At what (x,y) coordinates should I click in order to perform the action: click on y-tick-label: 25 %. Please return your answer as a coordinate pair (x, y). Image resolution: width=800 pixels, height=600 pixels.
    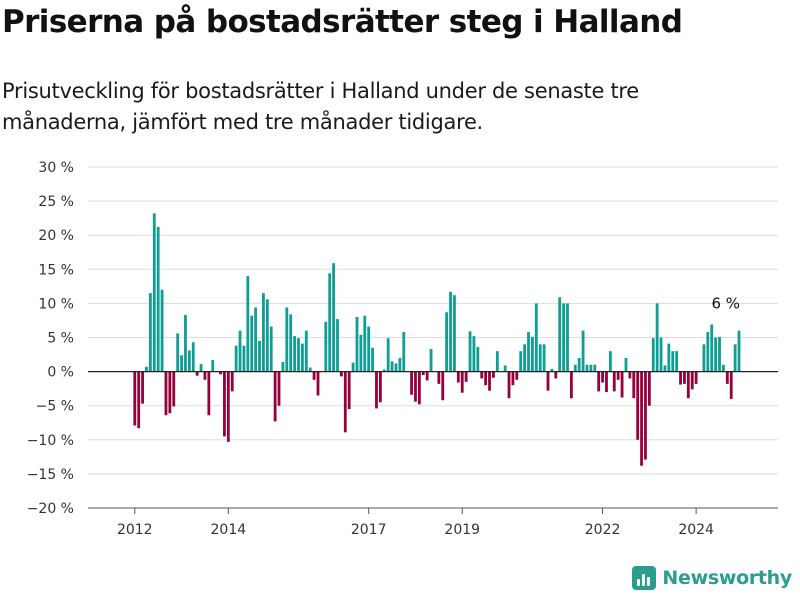
    Looking at the image, I should click on (56, 202).